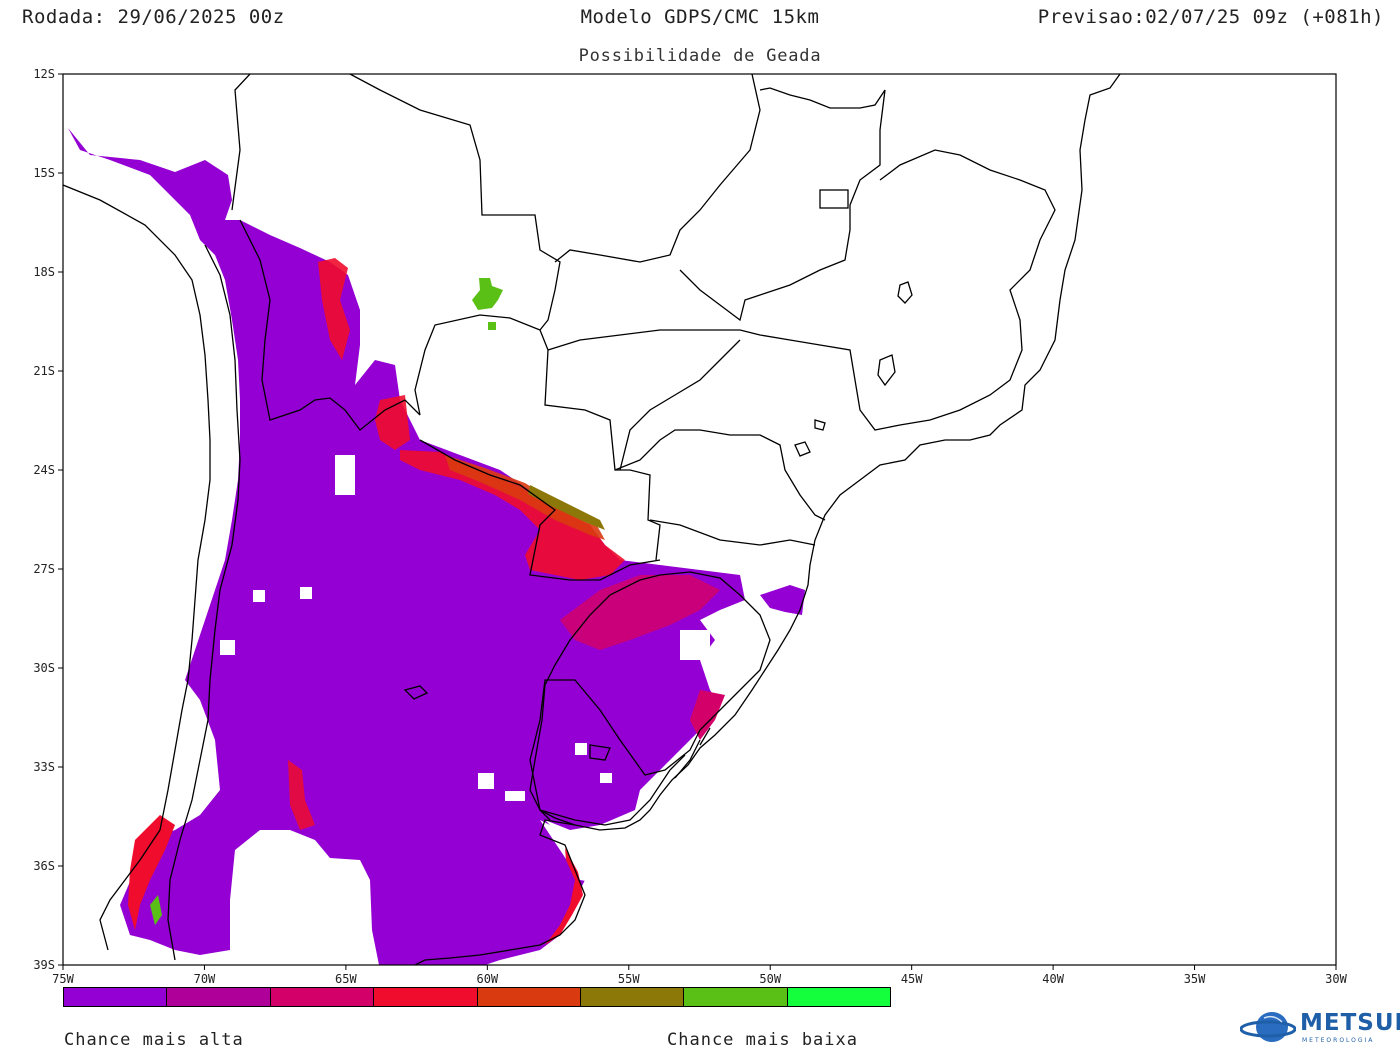  Describe the element at coordinates (334, 309) in the screenshot. I see `frost-edge-andes` at that location.